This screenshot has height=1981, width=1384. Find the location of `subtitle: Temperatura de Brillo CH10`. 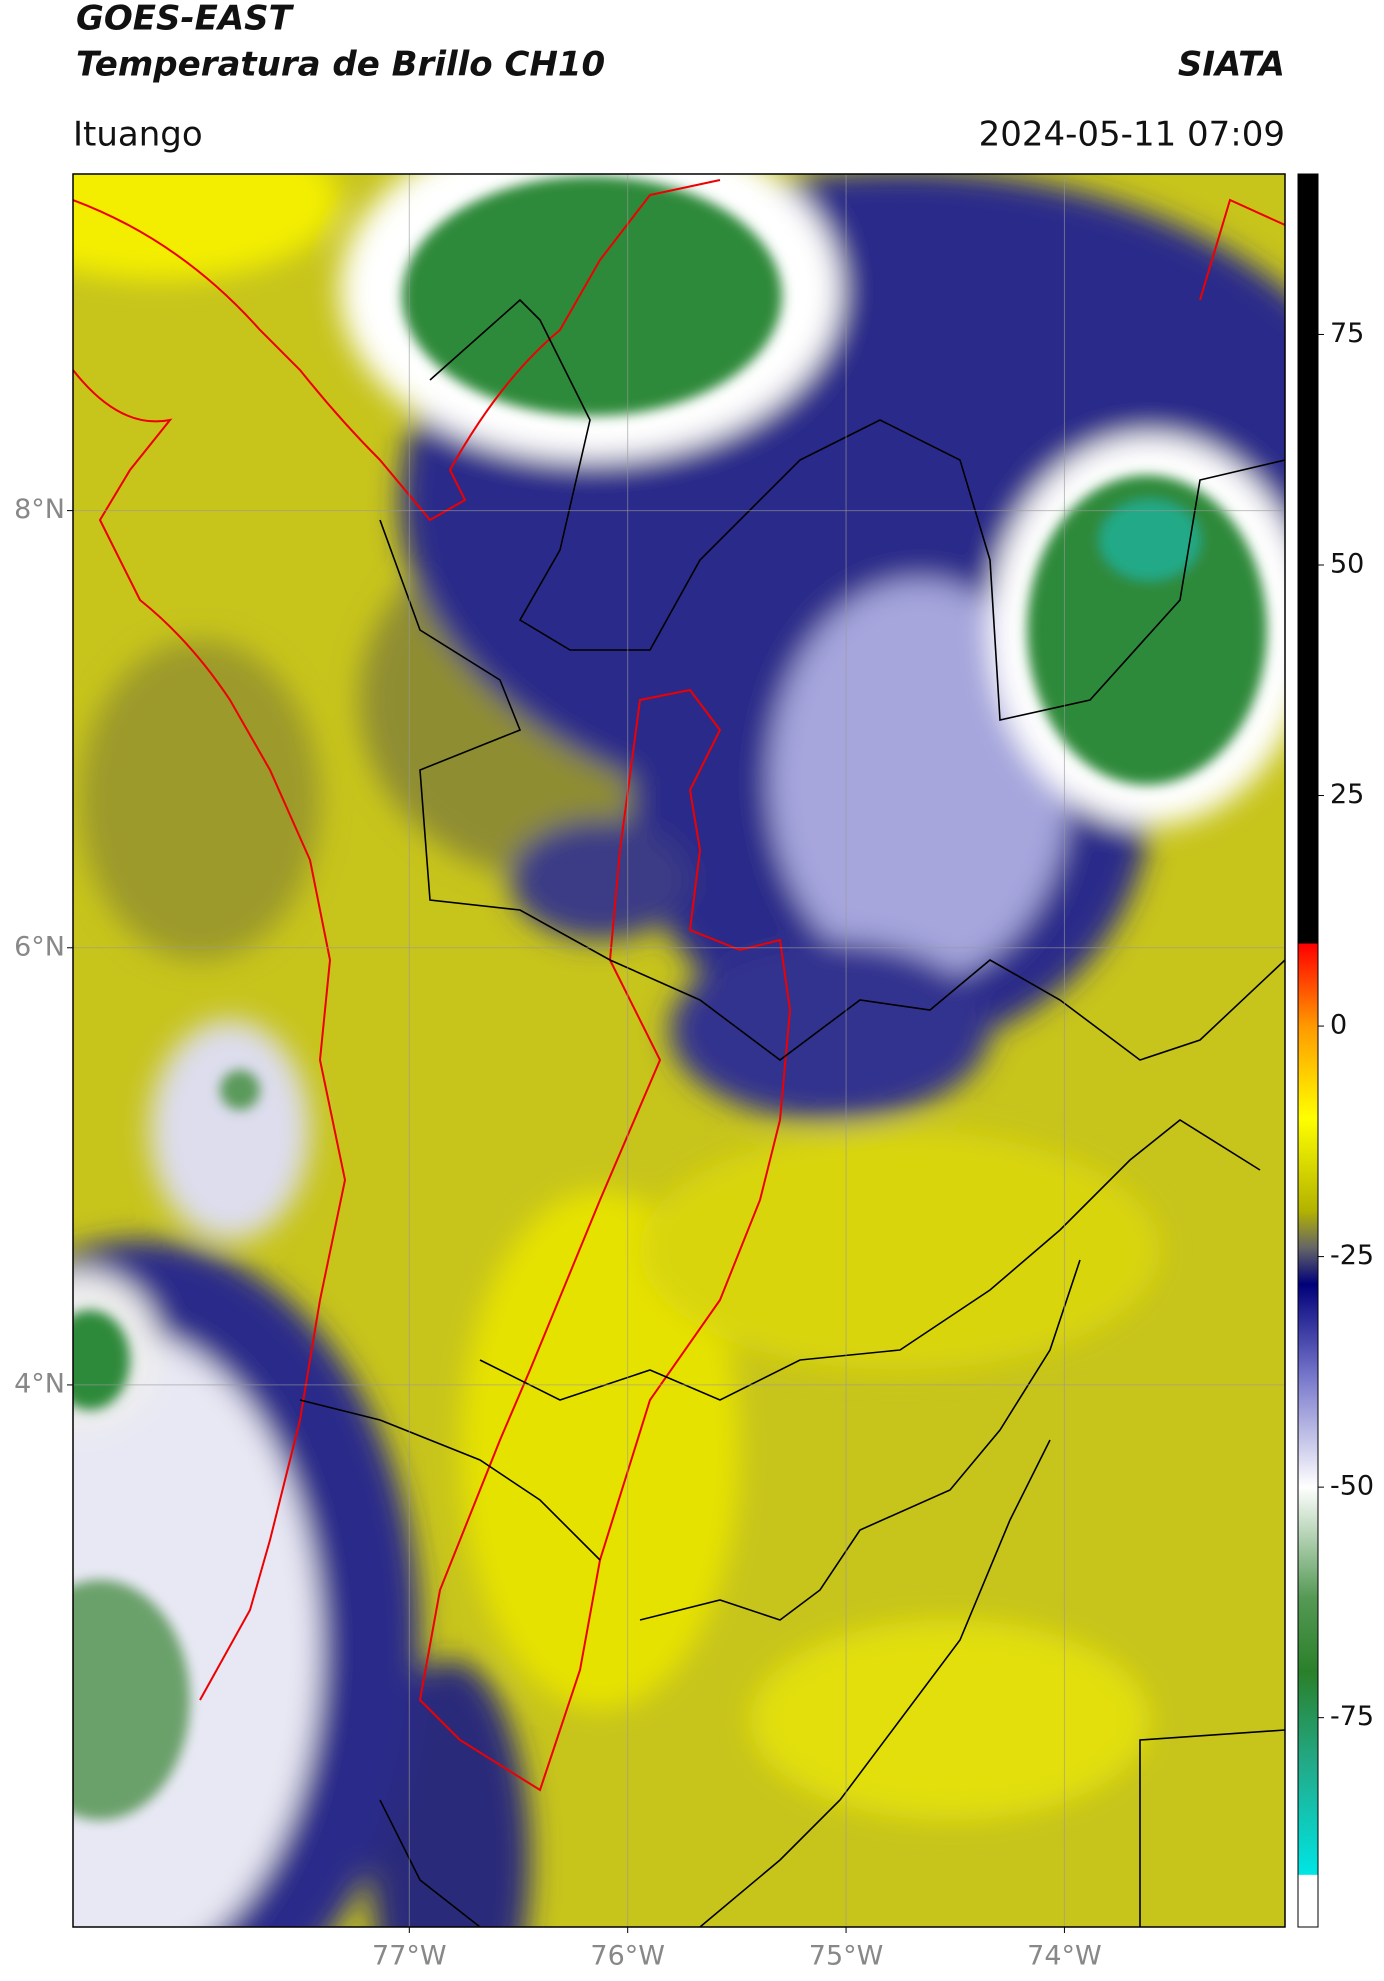

subtitle: Temperatura de Brillo CH10 is located at coordinates (340, 65).